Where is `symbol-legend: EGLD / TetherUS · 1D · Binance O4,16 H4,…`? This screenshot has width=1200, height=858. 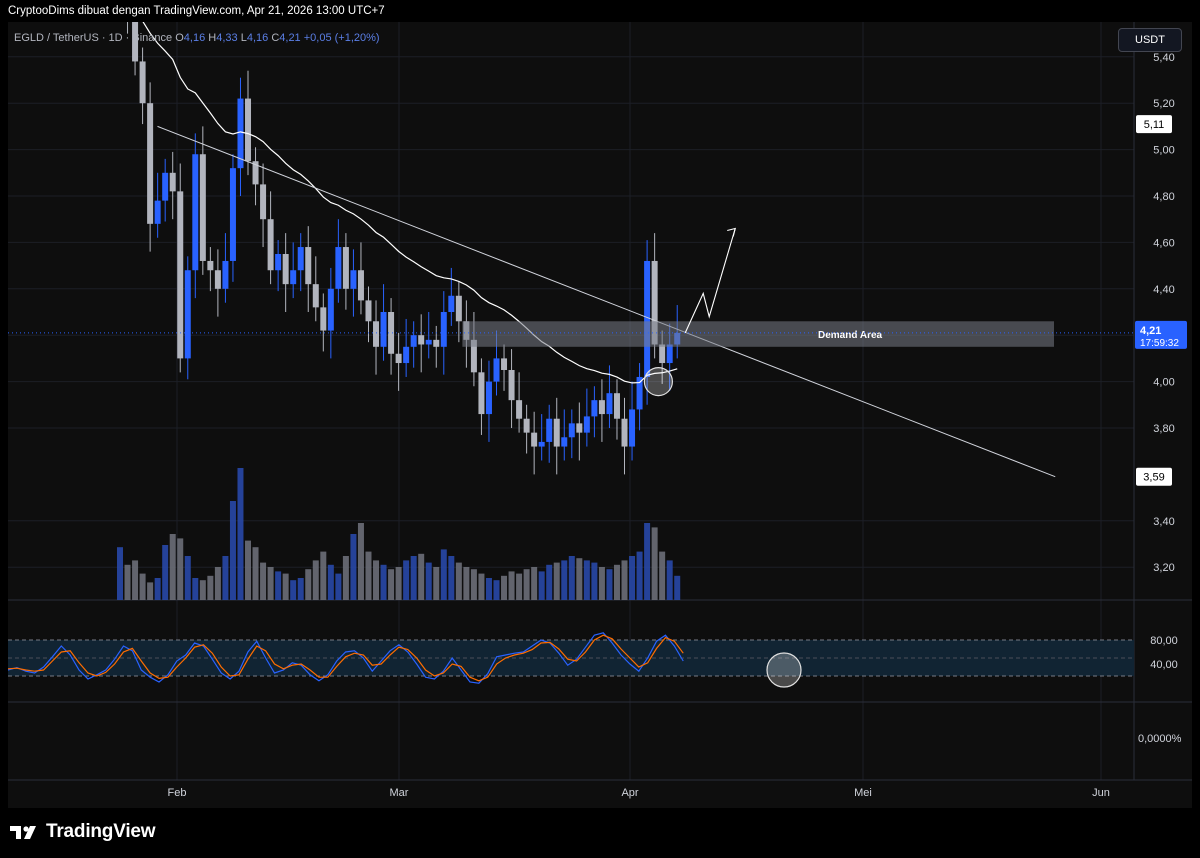 symbol-legend: EGLD / TetherUS · 1D · Binance O4,16 H4,… is located at coordinates (197, 38).